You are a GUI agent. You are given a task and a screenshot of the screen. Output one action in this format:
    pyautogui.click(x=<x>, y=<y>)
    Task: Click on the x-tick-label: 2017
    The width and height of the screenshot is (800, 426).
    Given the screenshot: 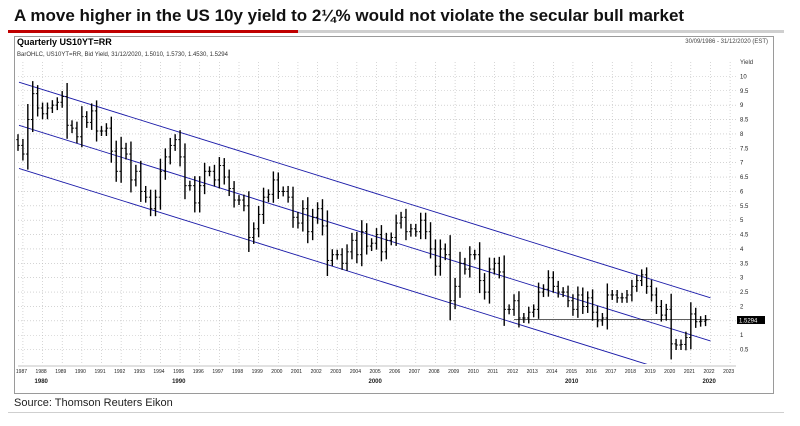 What is the action you would take?
    pyautogui.click(x=610, y=372)
    